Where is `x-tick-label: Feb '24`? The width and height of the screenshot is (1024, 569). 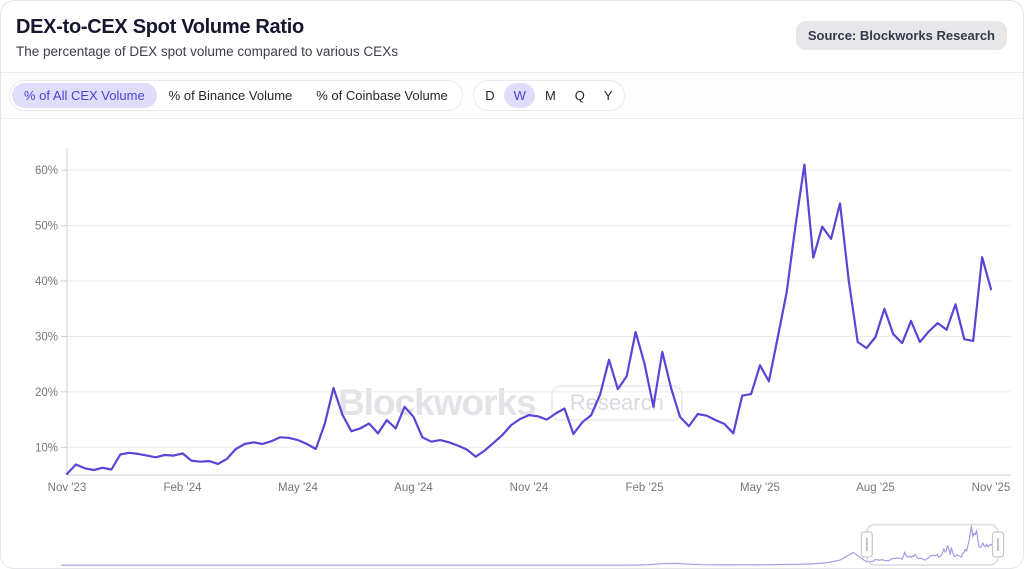
x-tick-label: Feb '24 is located at coordinates (183, 488).